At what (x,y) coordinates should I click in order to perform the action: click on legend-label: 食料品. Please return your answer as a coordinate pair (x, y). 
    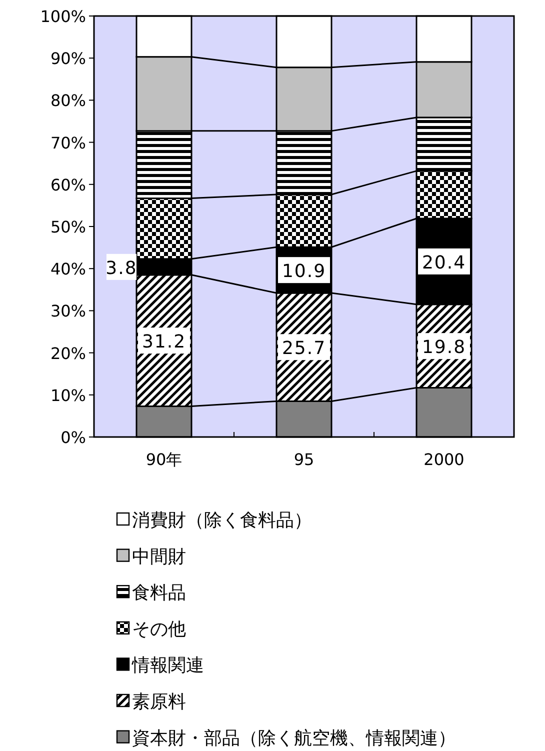
    Looking at the image, I should click on (159, 593).